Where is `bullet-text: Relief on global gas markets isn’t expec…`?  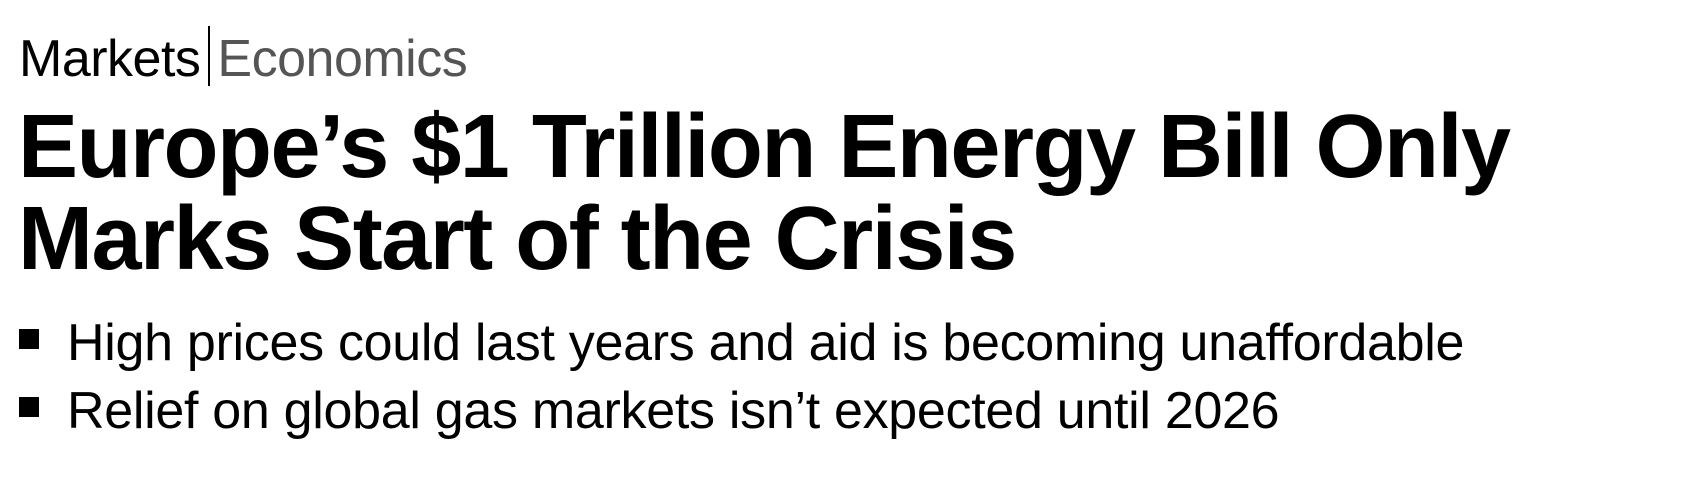 bullet-text: Relief on global gas markets isn’t expec… is located at coordinates (673, 411).